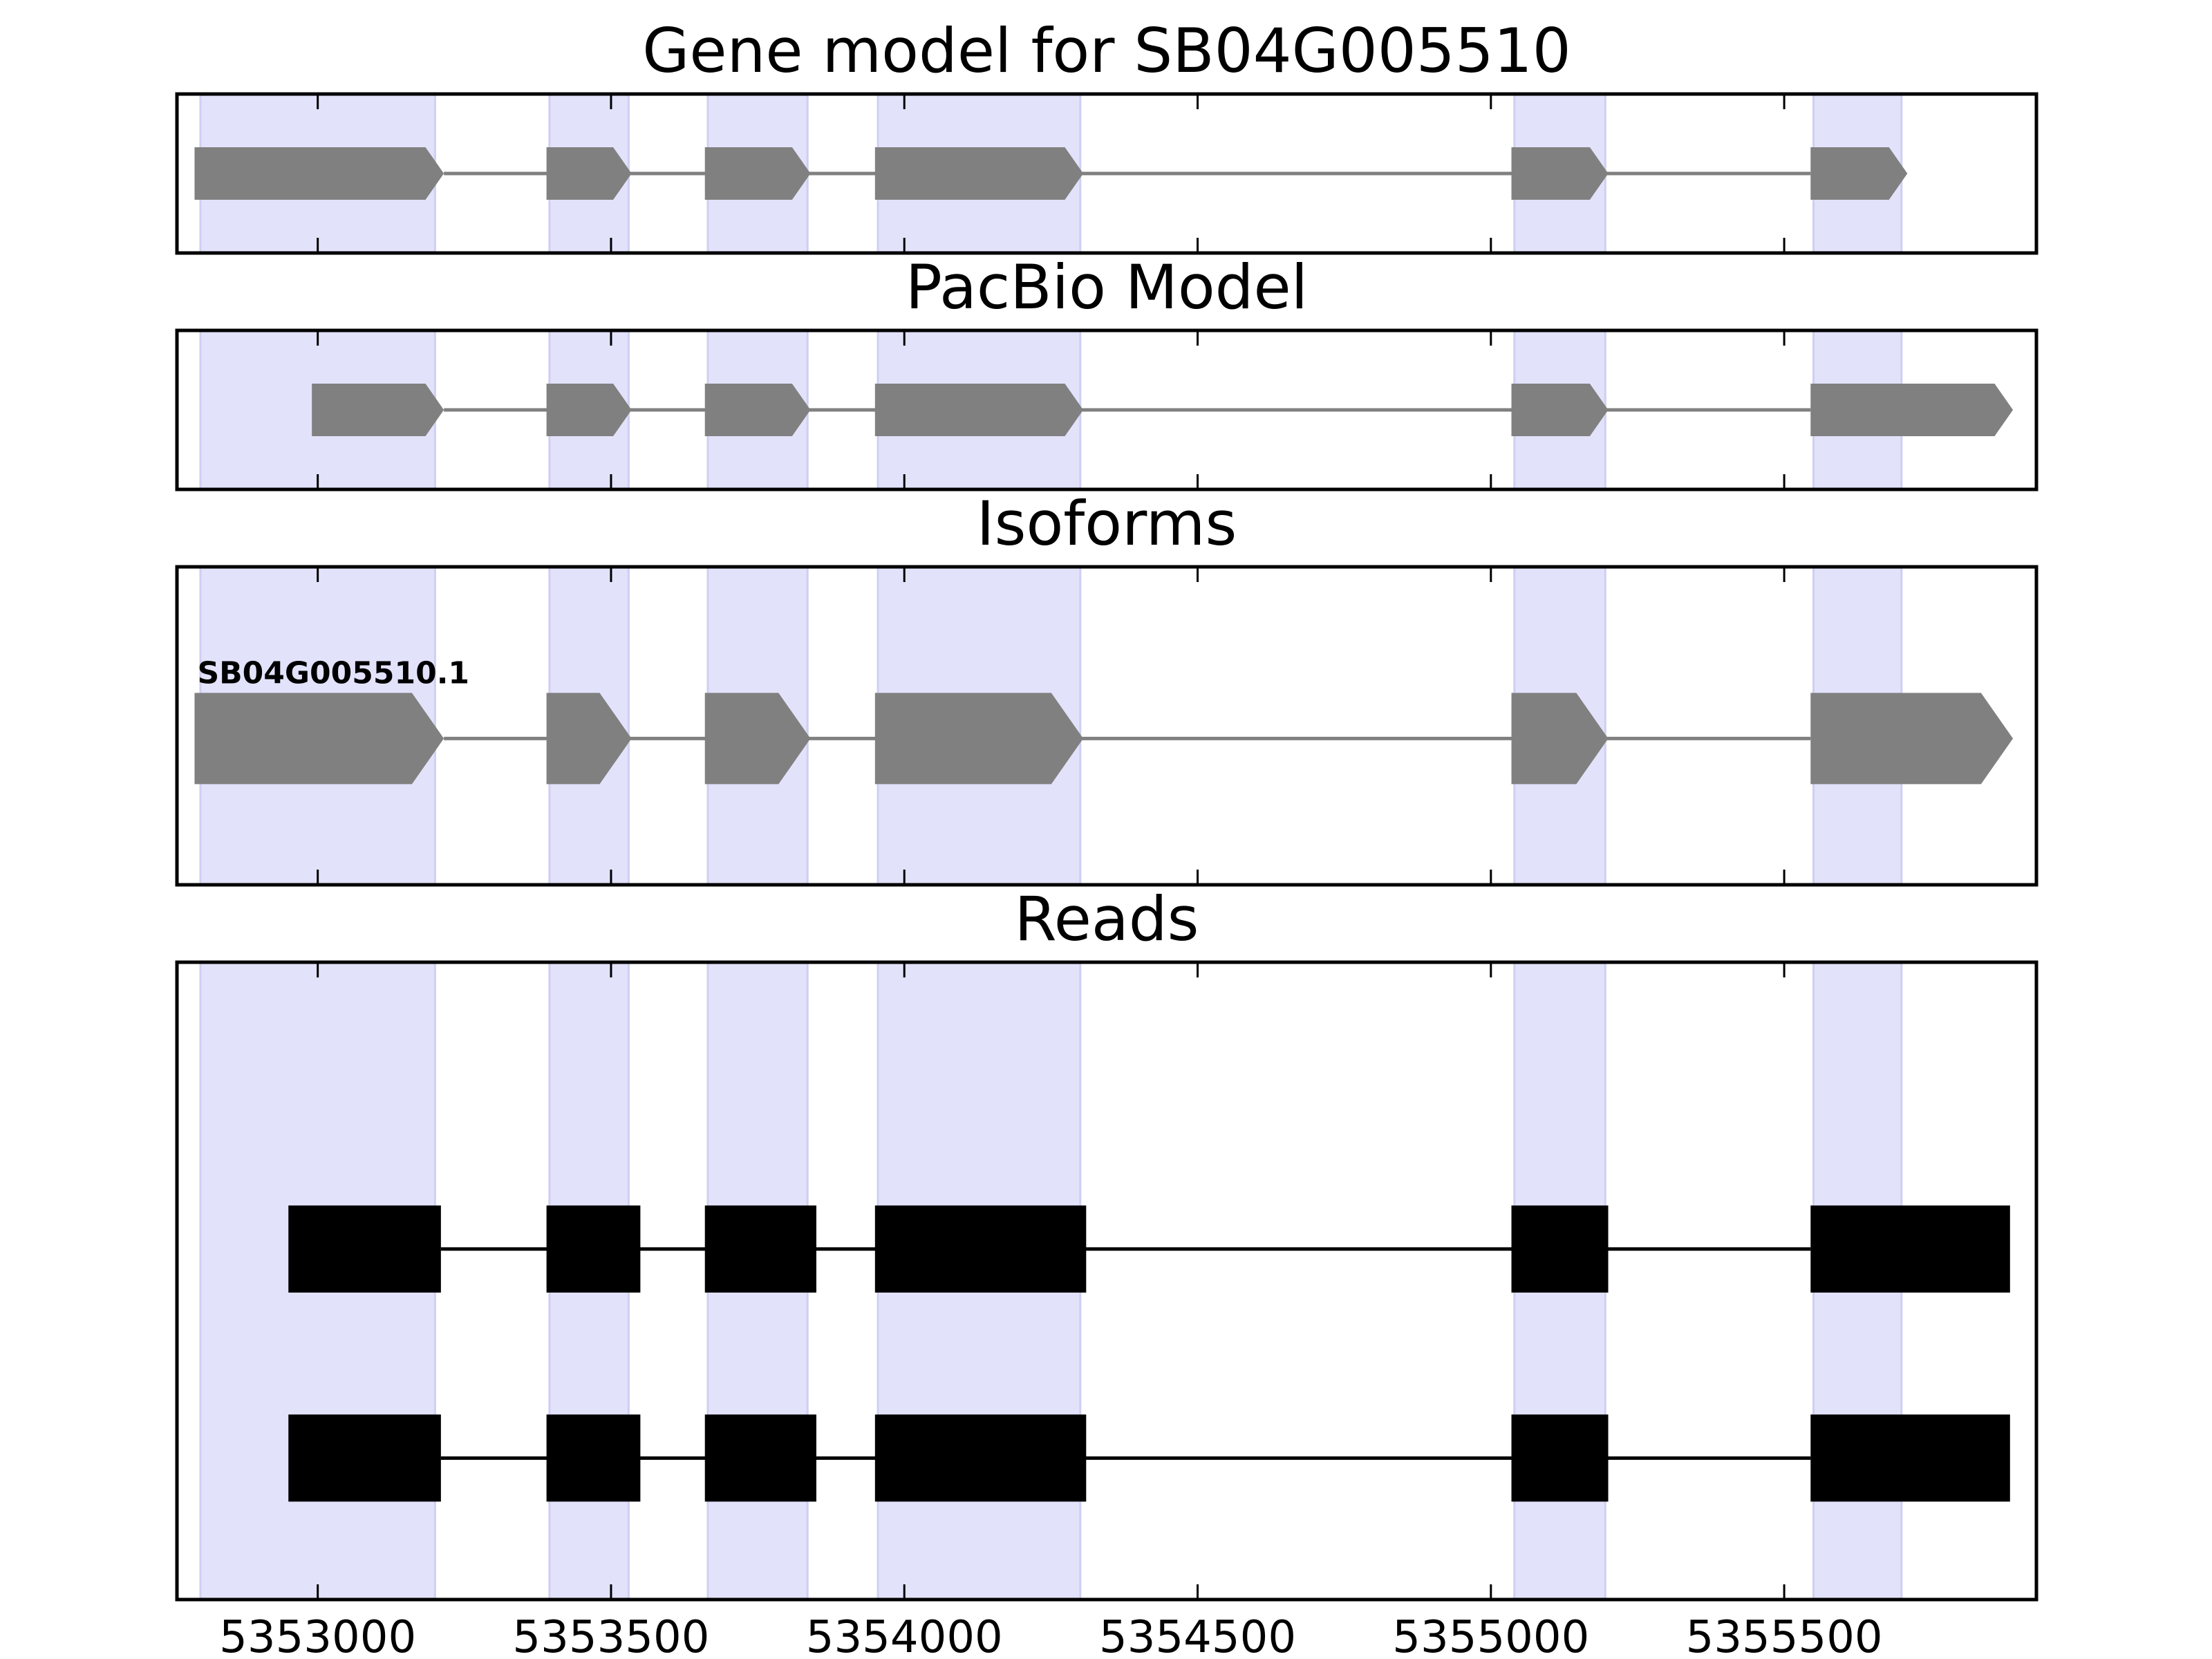  Describe the element at coordinates (317, 1635) in the screenshot. I see `x-tick-label: 5353000` at that location.